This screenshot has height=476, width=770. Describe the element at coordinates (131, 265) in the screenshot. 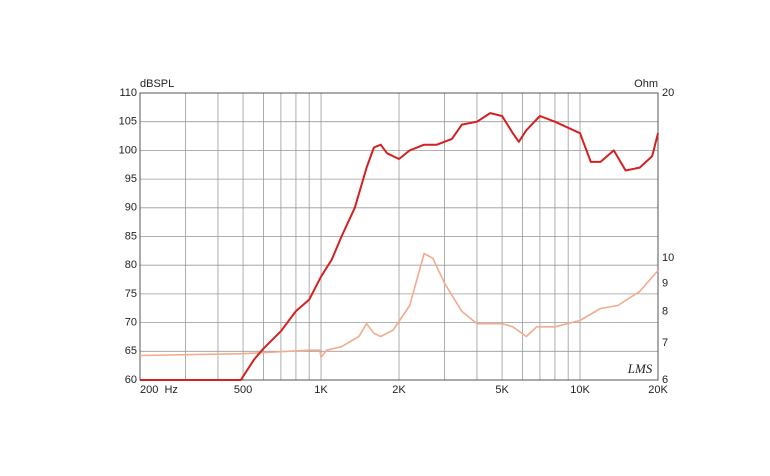

I see `y-tick-label: 80` at that location.